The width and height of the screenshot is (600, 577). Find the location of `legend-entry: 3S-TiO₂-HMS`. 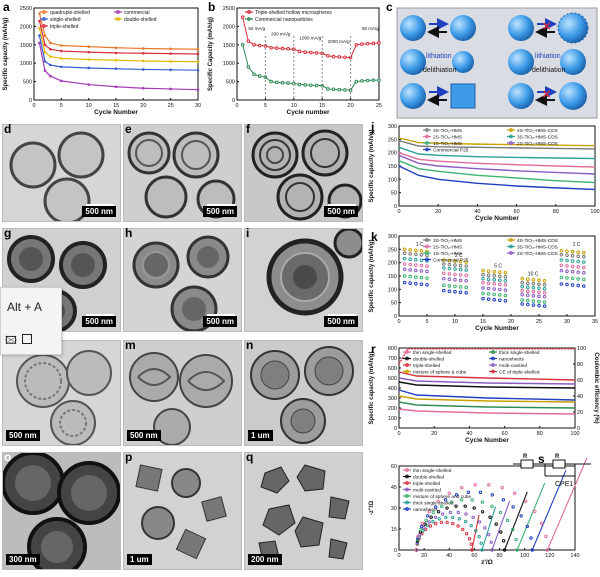

legend-entry: 3S-TiO₂-HMS is located at coordinates (447, 241).